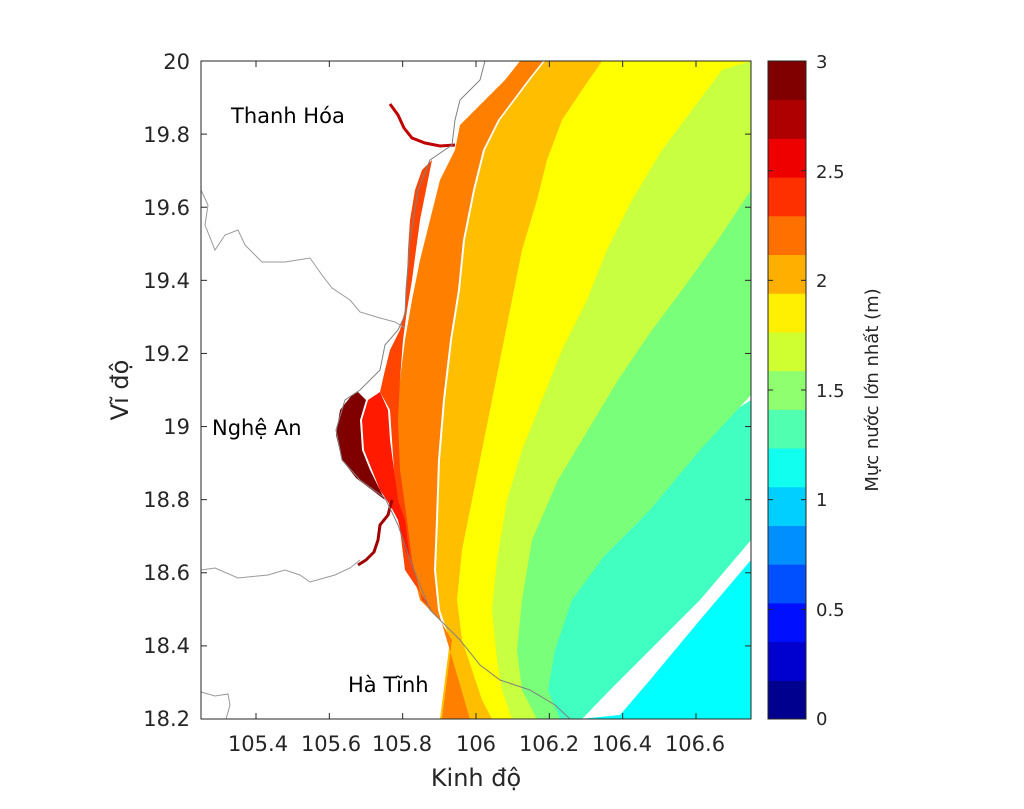 This screenshot has width=1024, height=809. I want to click on colorbar-tick-marks, so click(787, 390).